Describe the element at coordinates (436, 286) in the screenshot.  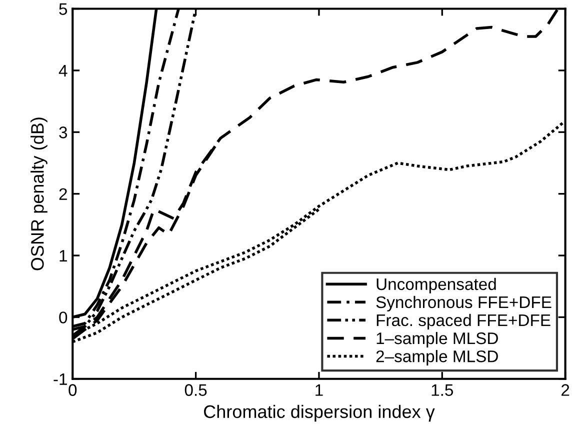
I see `legend-label: Uncompensated` at that location.